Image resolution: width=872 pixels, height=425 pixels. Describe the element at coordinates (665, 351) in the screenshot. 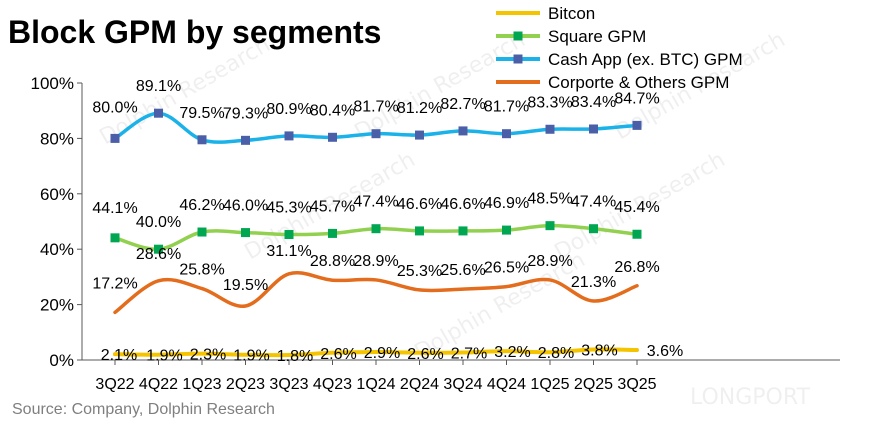

I see `data-label-bitcon: 3.6%` at that location.